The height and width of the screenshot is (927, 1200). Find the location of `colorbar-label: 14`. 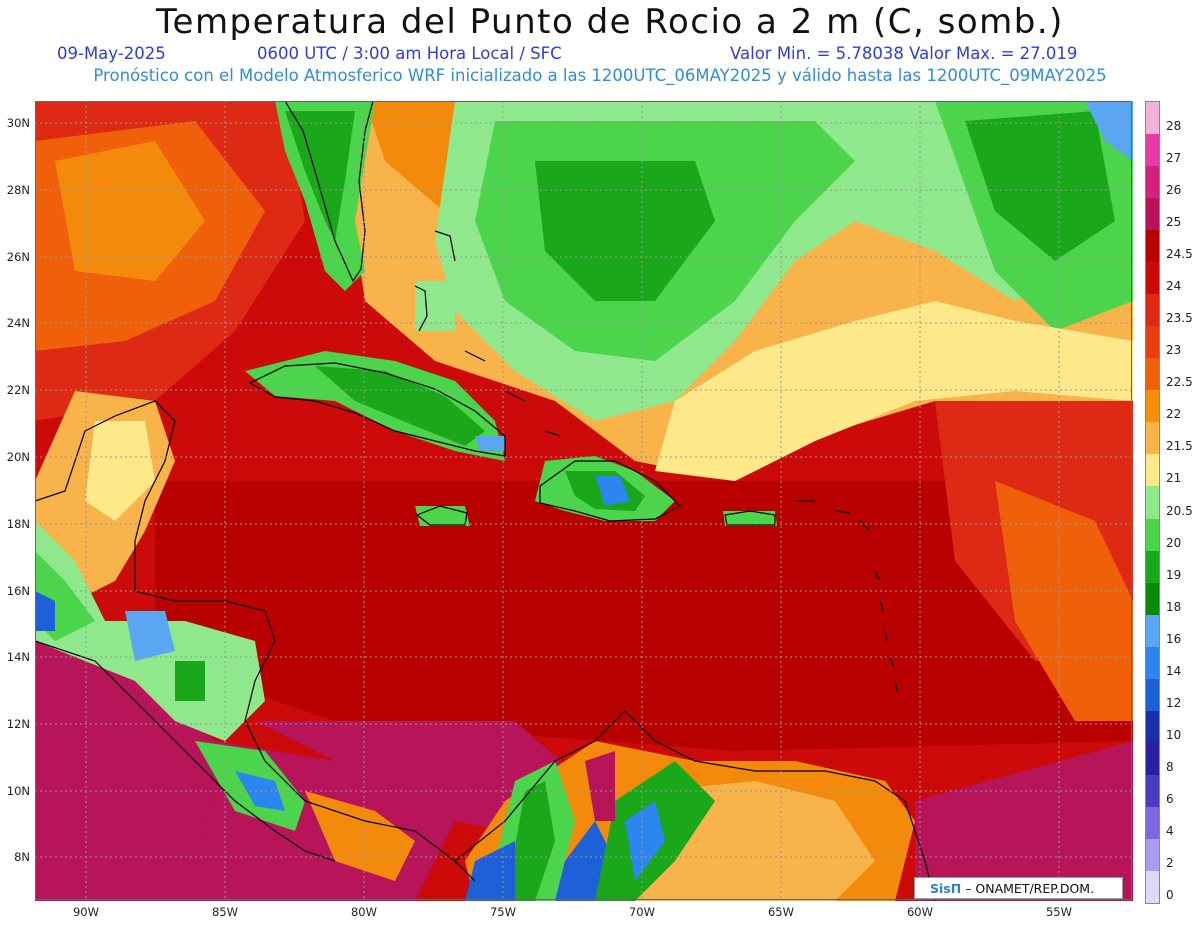

colorbar-label: 14 is located at coordinates (1174, 670).